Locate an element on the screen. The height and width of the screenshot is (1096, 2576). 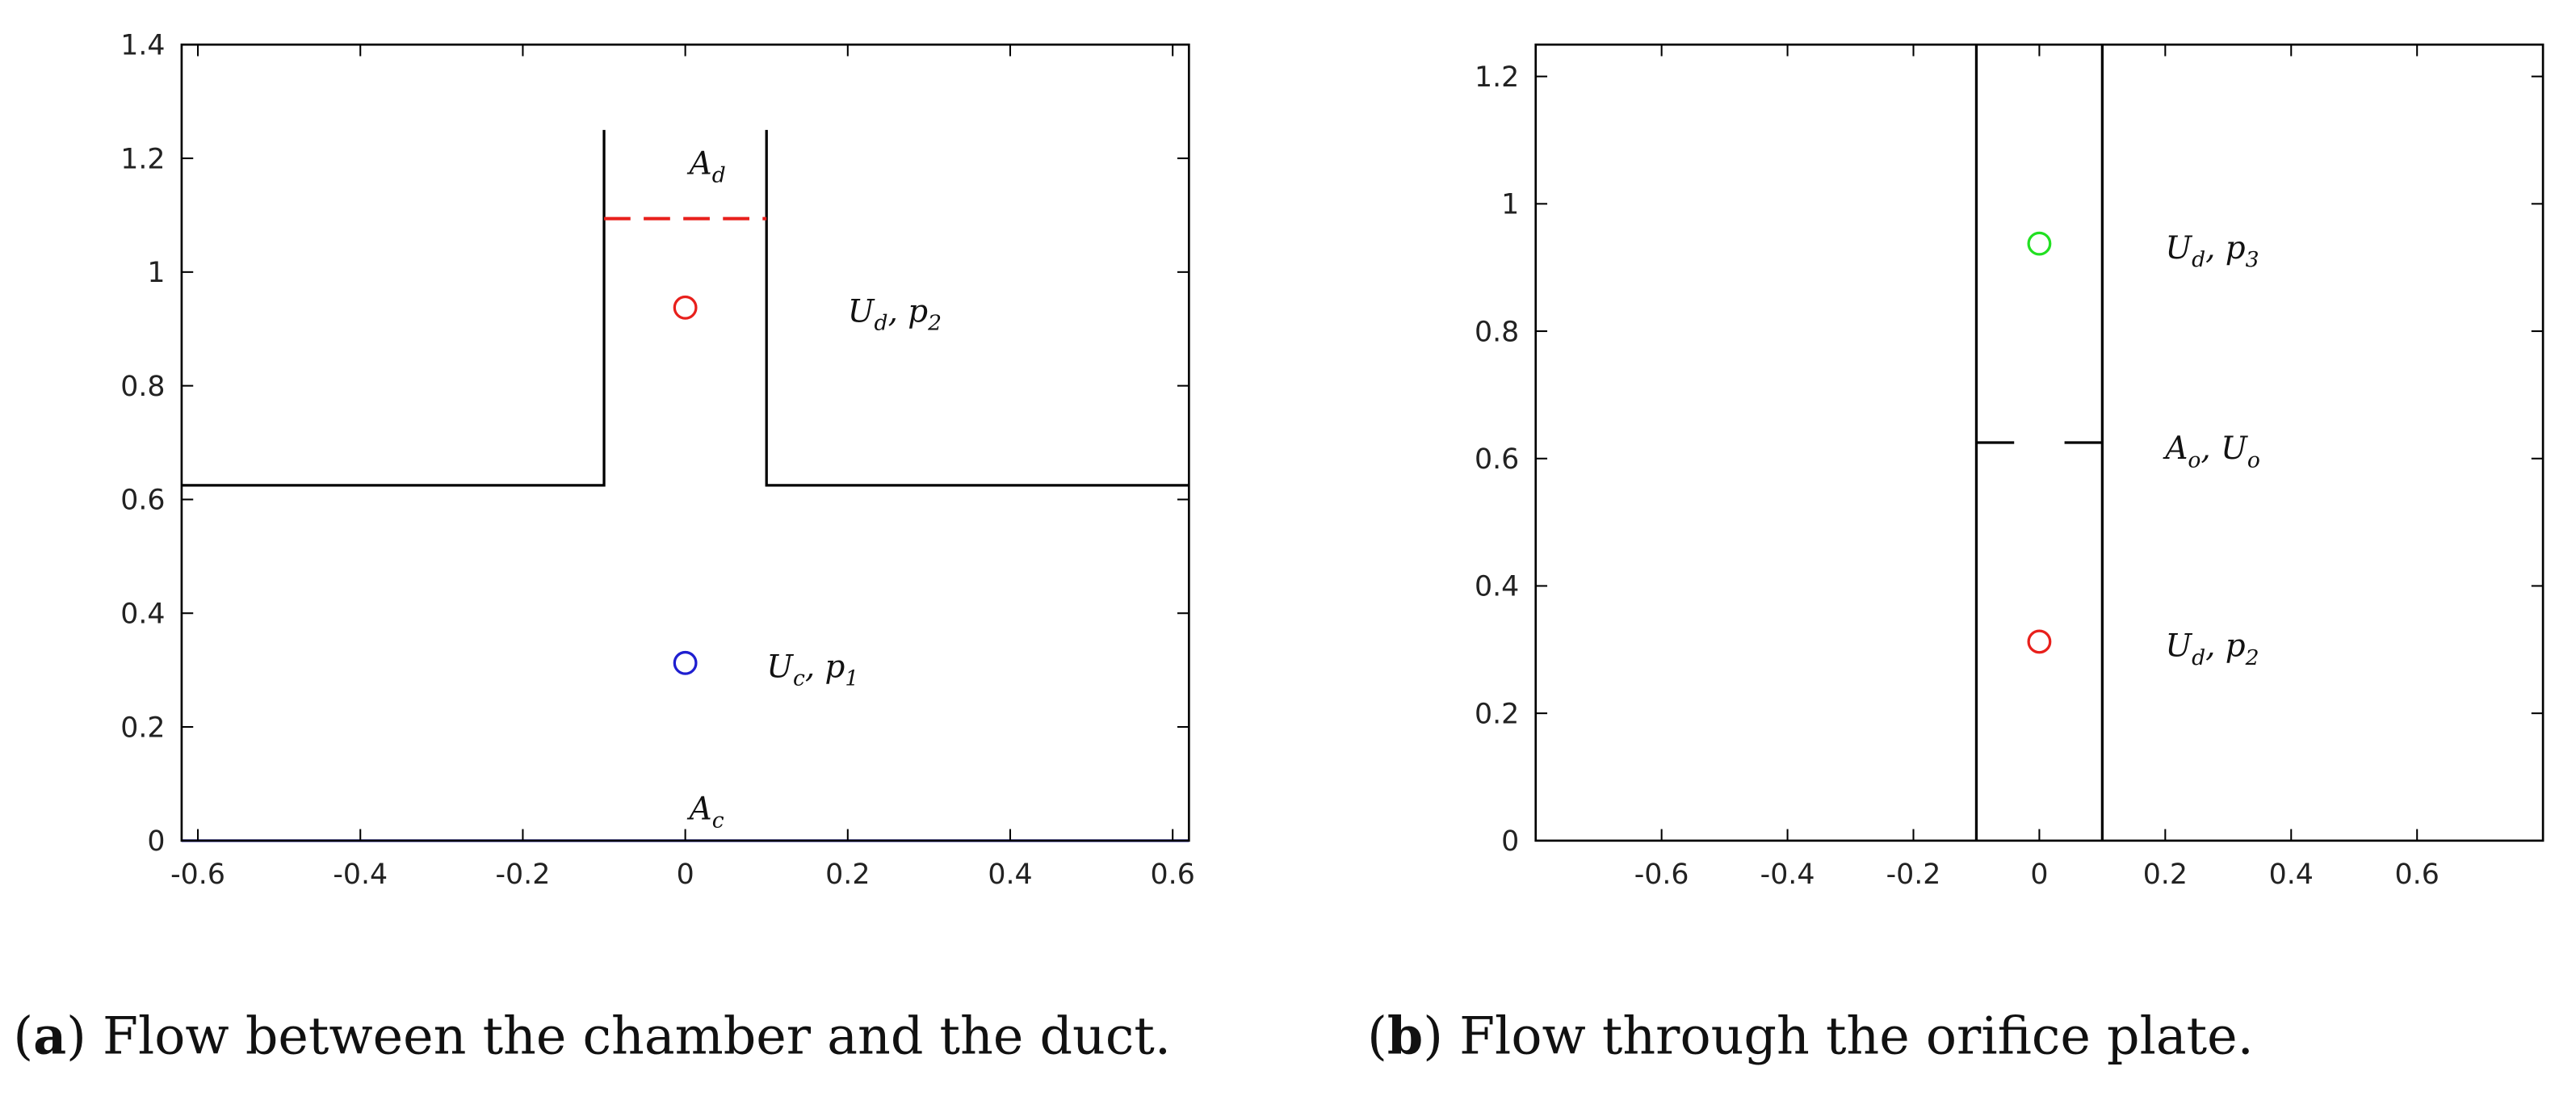
annotation: Ad is located at coordinates (706, 166).